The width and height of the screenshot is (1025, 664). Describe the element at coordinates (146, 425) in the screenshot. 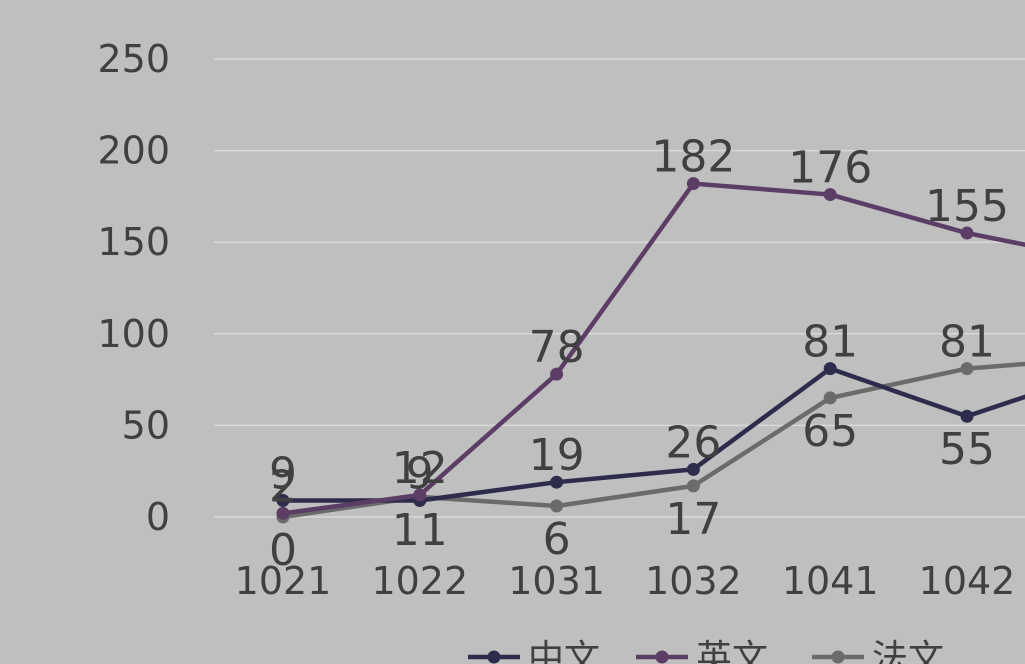

I see `y-tick-label: 50` at that location.